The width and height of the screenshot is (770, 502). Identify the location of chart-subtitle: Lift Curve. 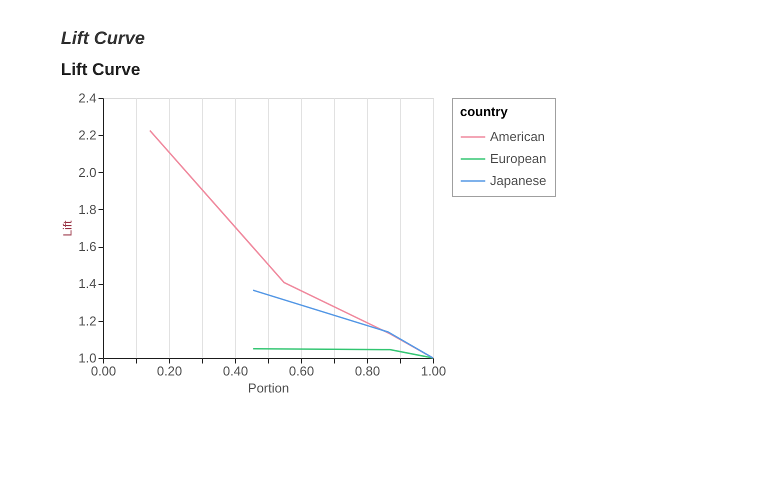
(100, 69).